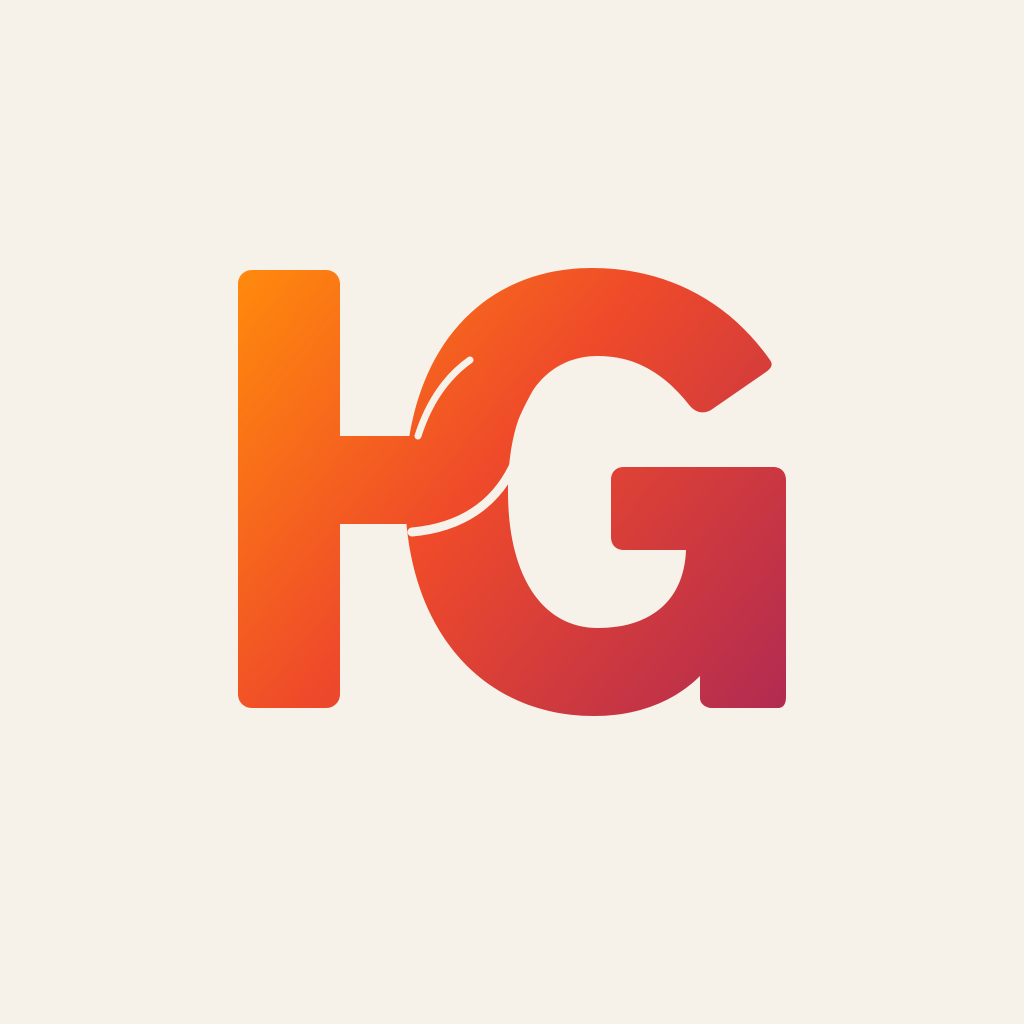  Describe the element at coordinates (444, 398) in the screenshot. I see `g-inner-edge` at that location.